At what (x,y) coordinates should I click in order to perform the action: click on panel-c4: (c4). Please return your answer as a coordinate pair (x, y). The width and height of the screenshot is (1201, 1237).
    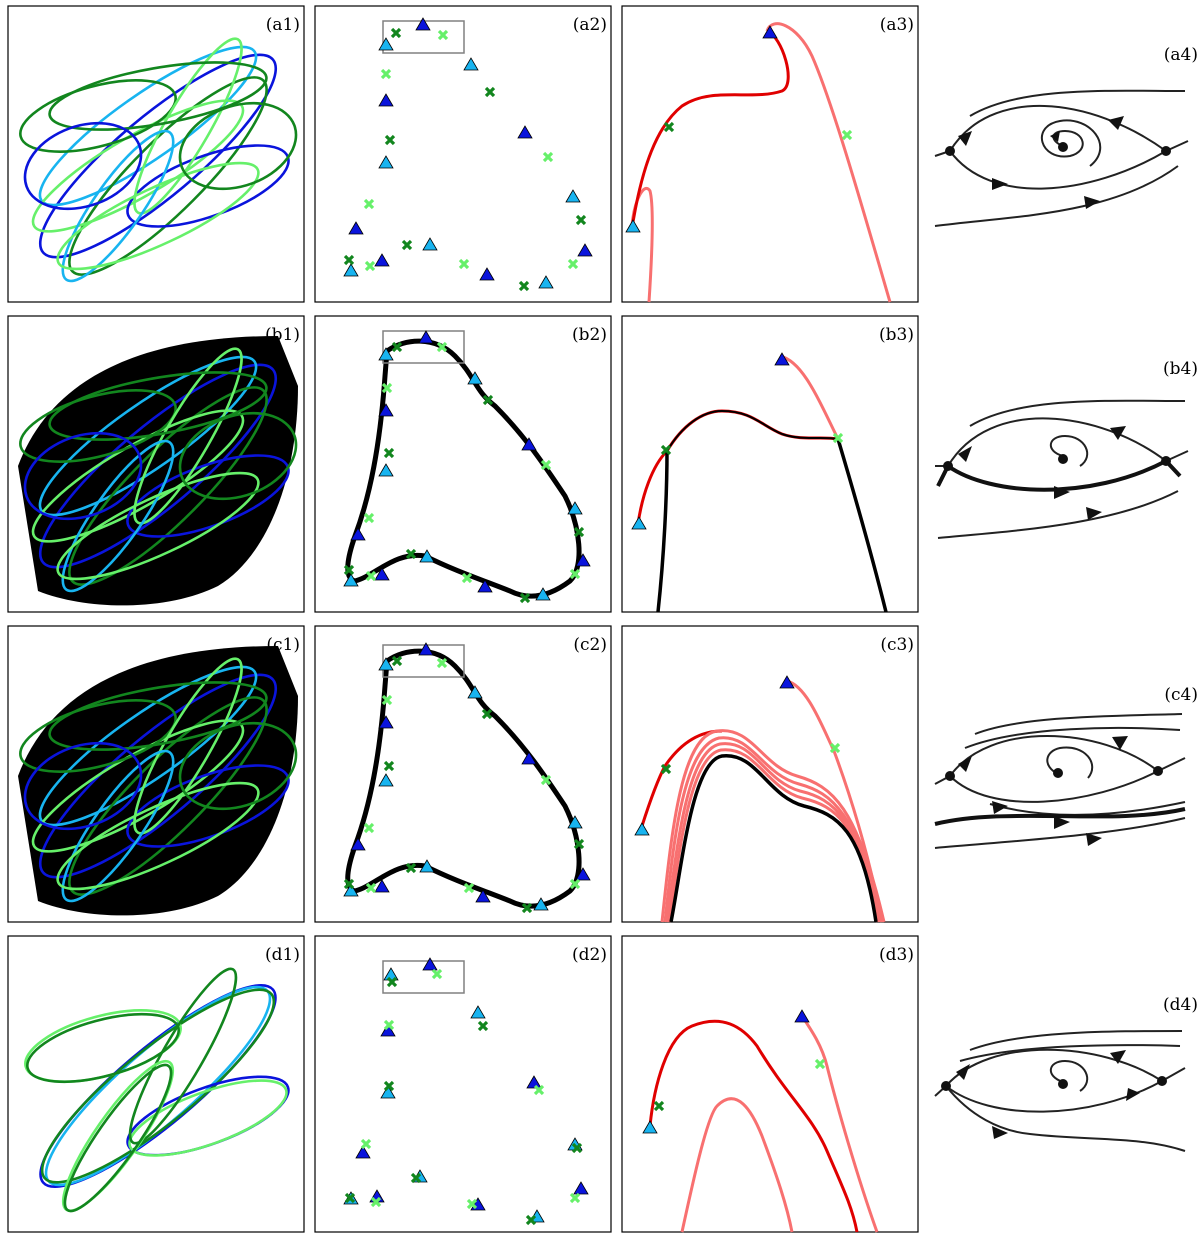
    Looking at the image, I should click on (1066, 767).